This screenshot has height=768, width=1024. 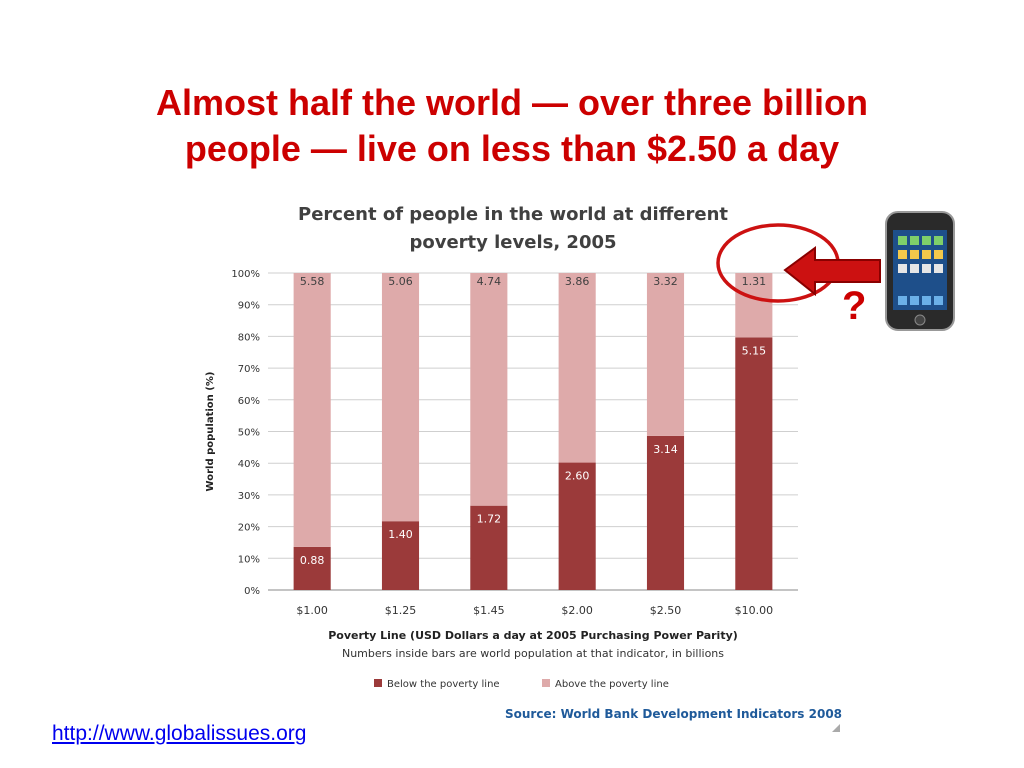 I want to click on y-tick-label: 40%, so click(x=249, y=464).